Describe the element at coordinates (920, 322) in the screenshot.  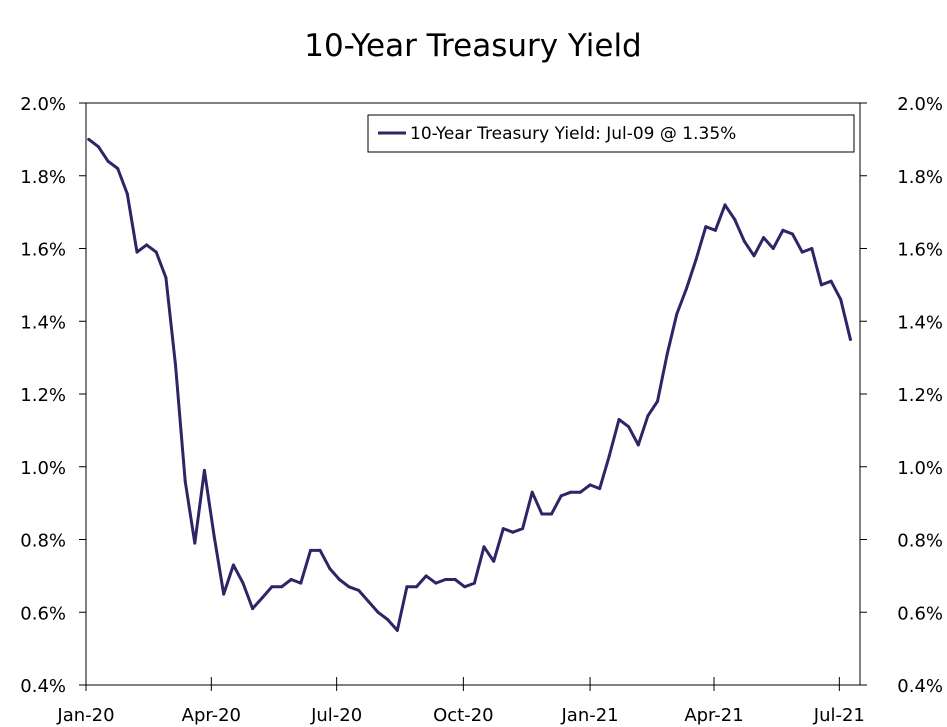
I see `y-tick-label-right: 1.4%` at that location.